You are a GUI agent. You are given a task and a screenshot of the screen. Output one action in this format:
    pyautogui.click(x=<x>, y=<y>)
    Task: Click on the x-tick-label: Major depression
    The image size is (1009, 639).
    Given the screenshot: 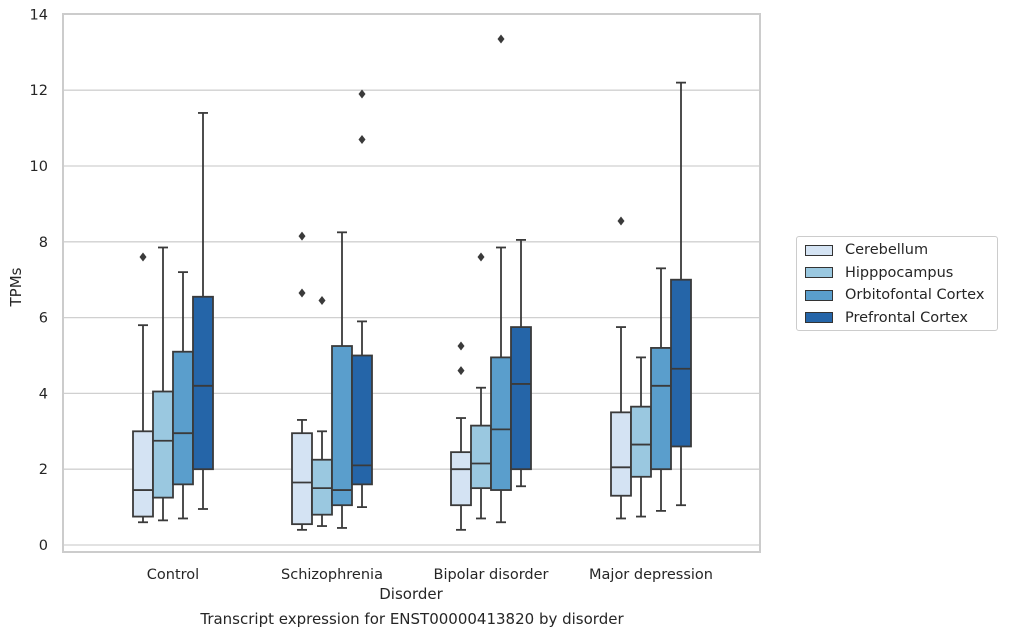 What is the action you would take?
    pyautogui.click(x=651, y=575)
    